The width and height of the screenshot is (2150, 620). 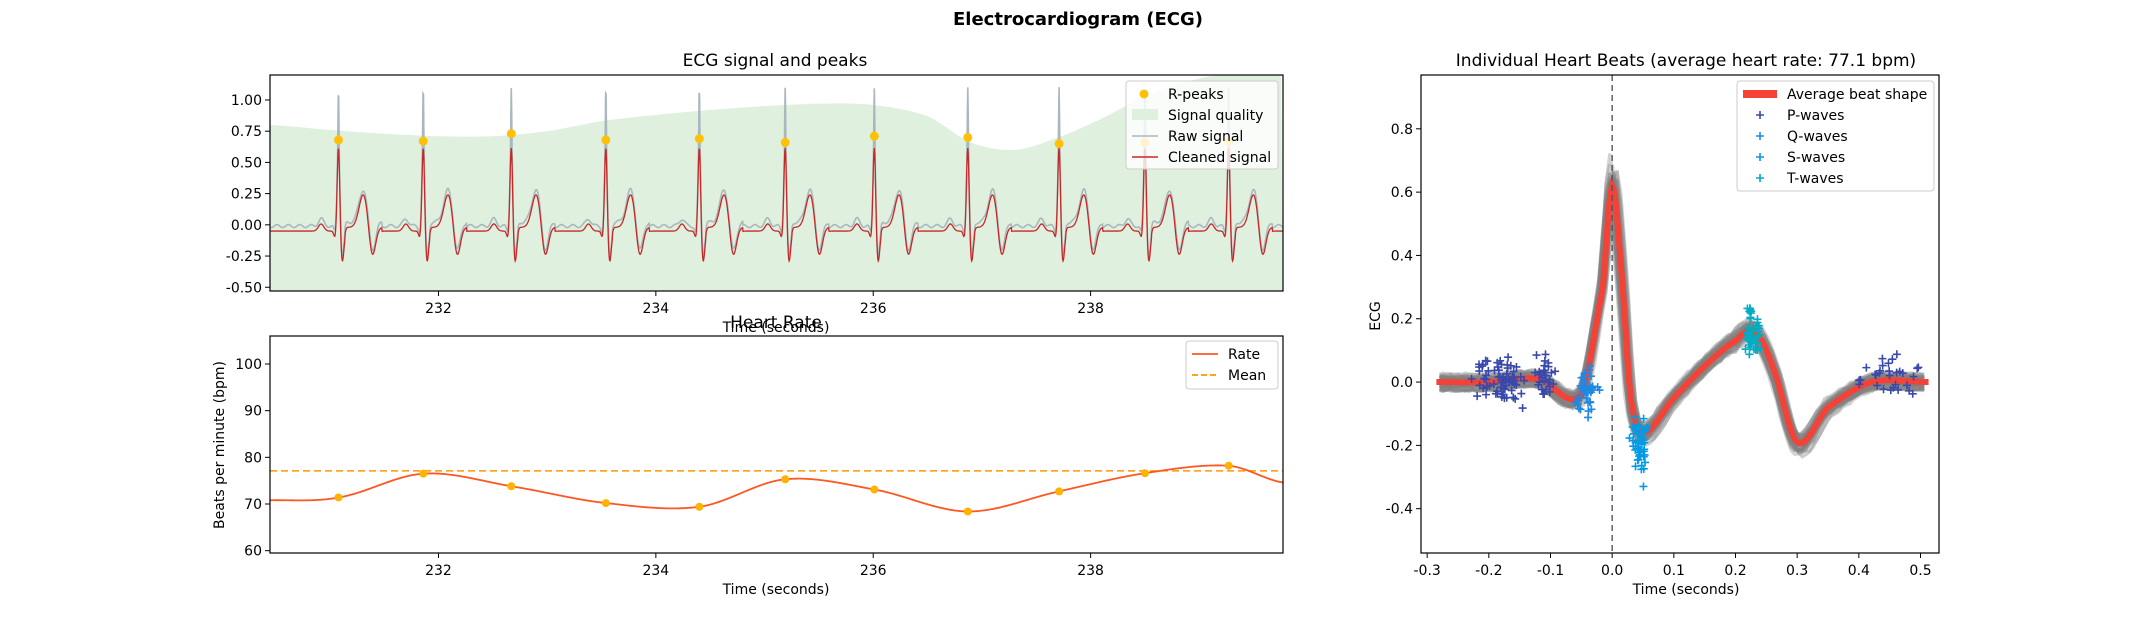 I want to click on legend-signal-quality-swatch, so click(x=1145, y=114).